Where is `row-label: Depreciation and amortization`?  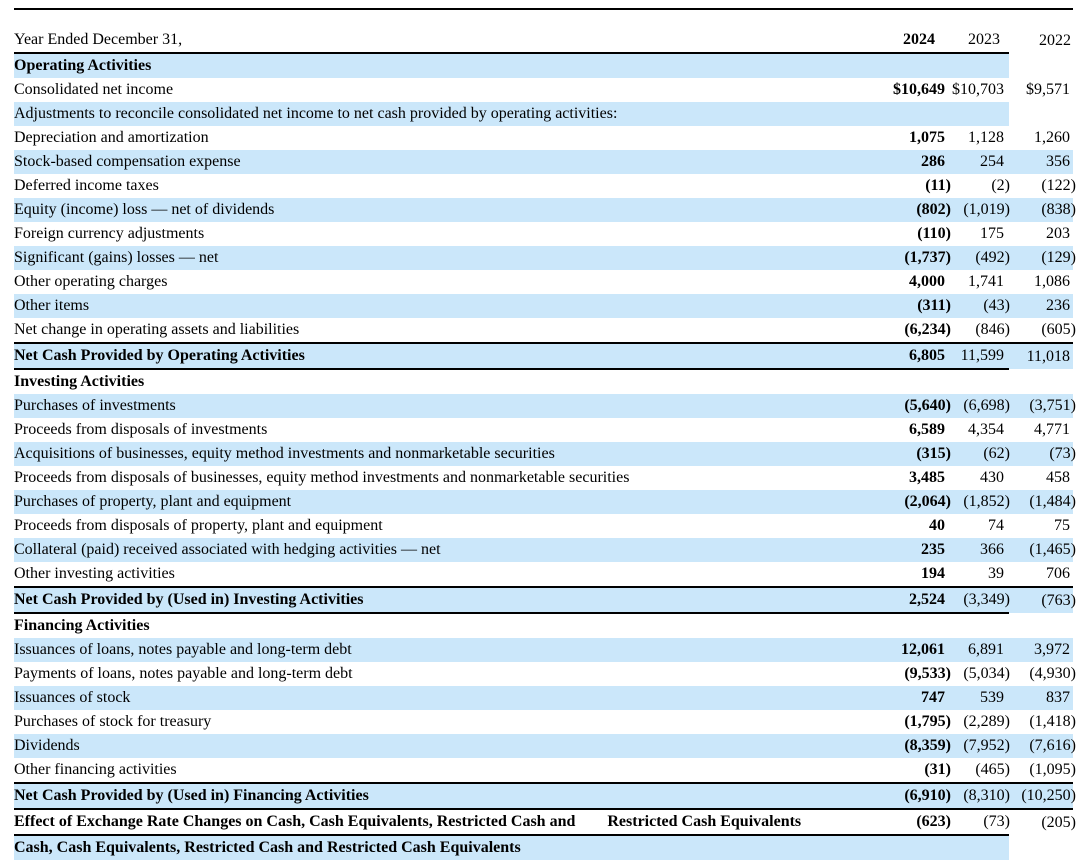
row-label: Depreciation and amortization is located at coordinates (111, 137).